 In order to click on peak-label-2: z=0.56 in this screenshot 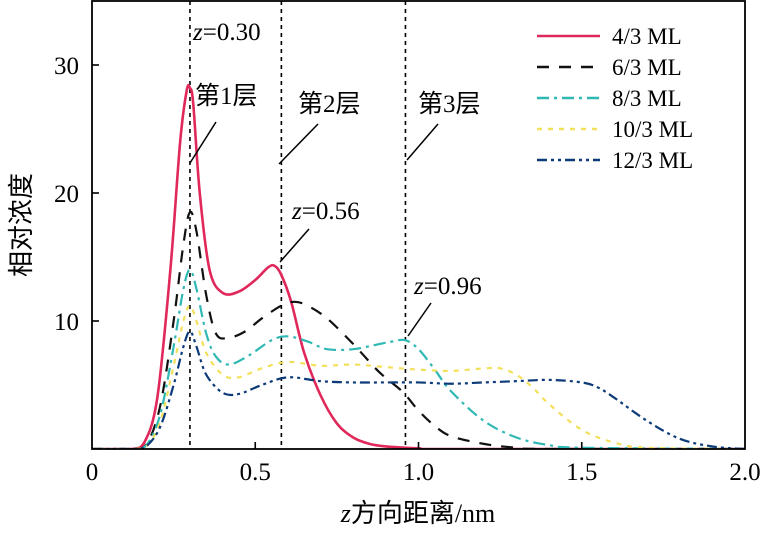, I will do `click(325, 211)`.